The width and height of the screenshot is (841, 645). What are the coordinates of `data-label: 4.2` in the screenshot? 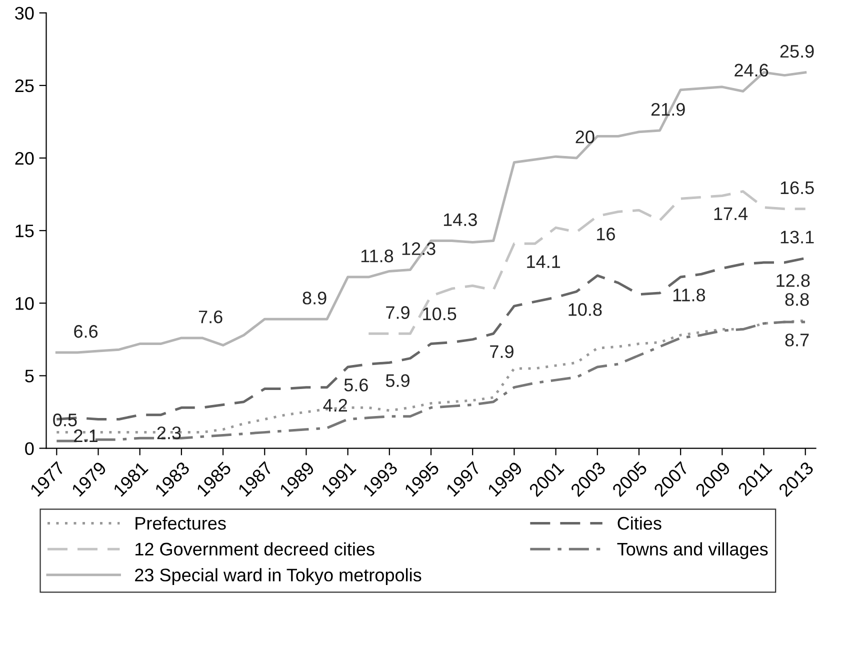 It's located at (335, 405).